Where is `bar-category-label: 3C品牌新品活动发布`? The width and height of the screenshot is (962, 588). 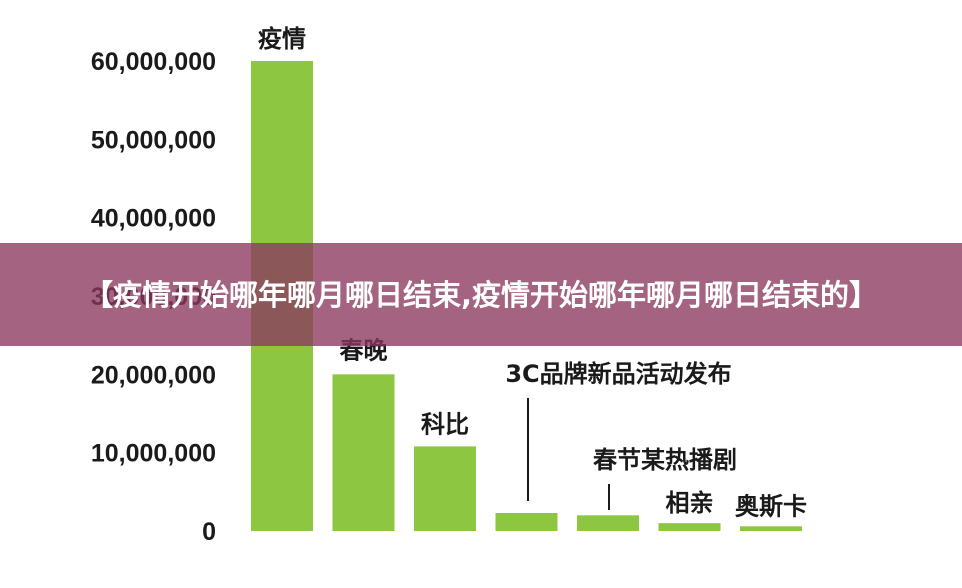 bar-category-label: 3C品牌新品活动发布 is located at coordinates (618, 374).